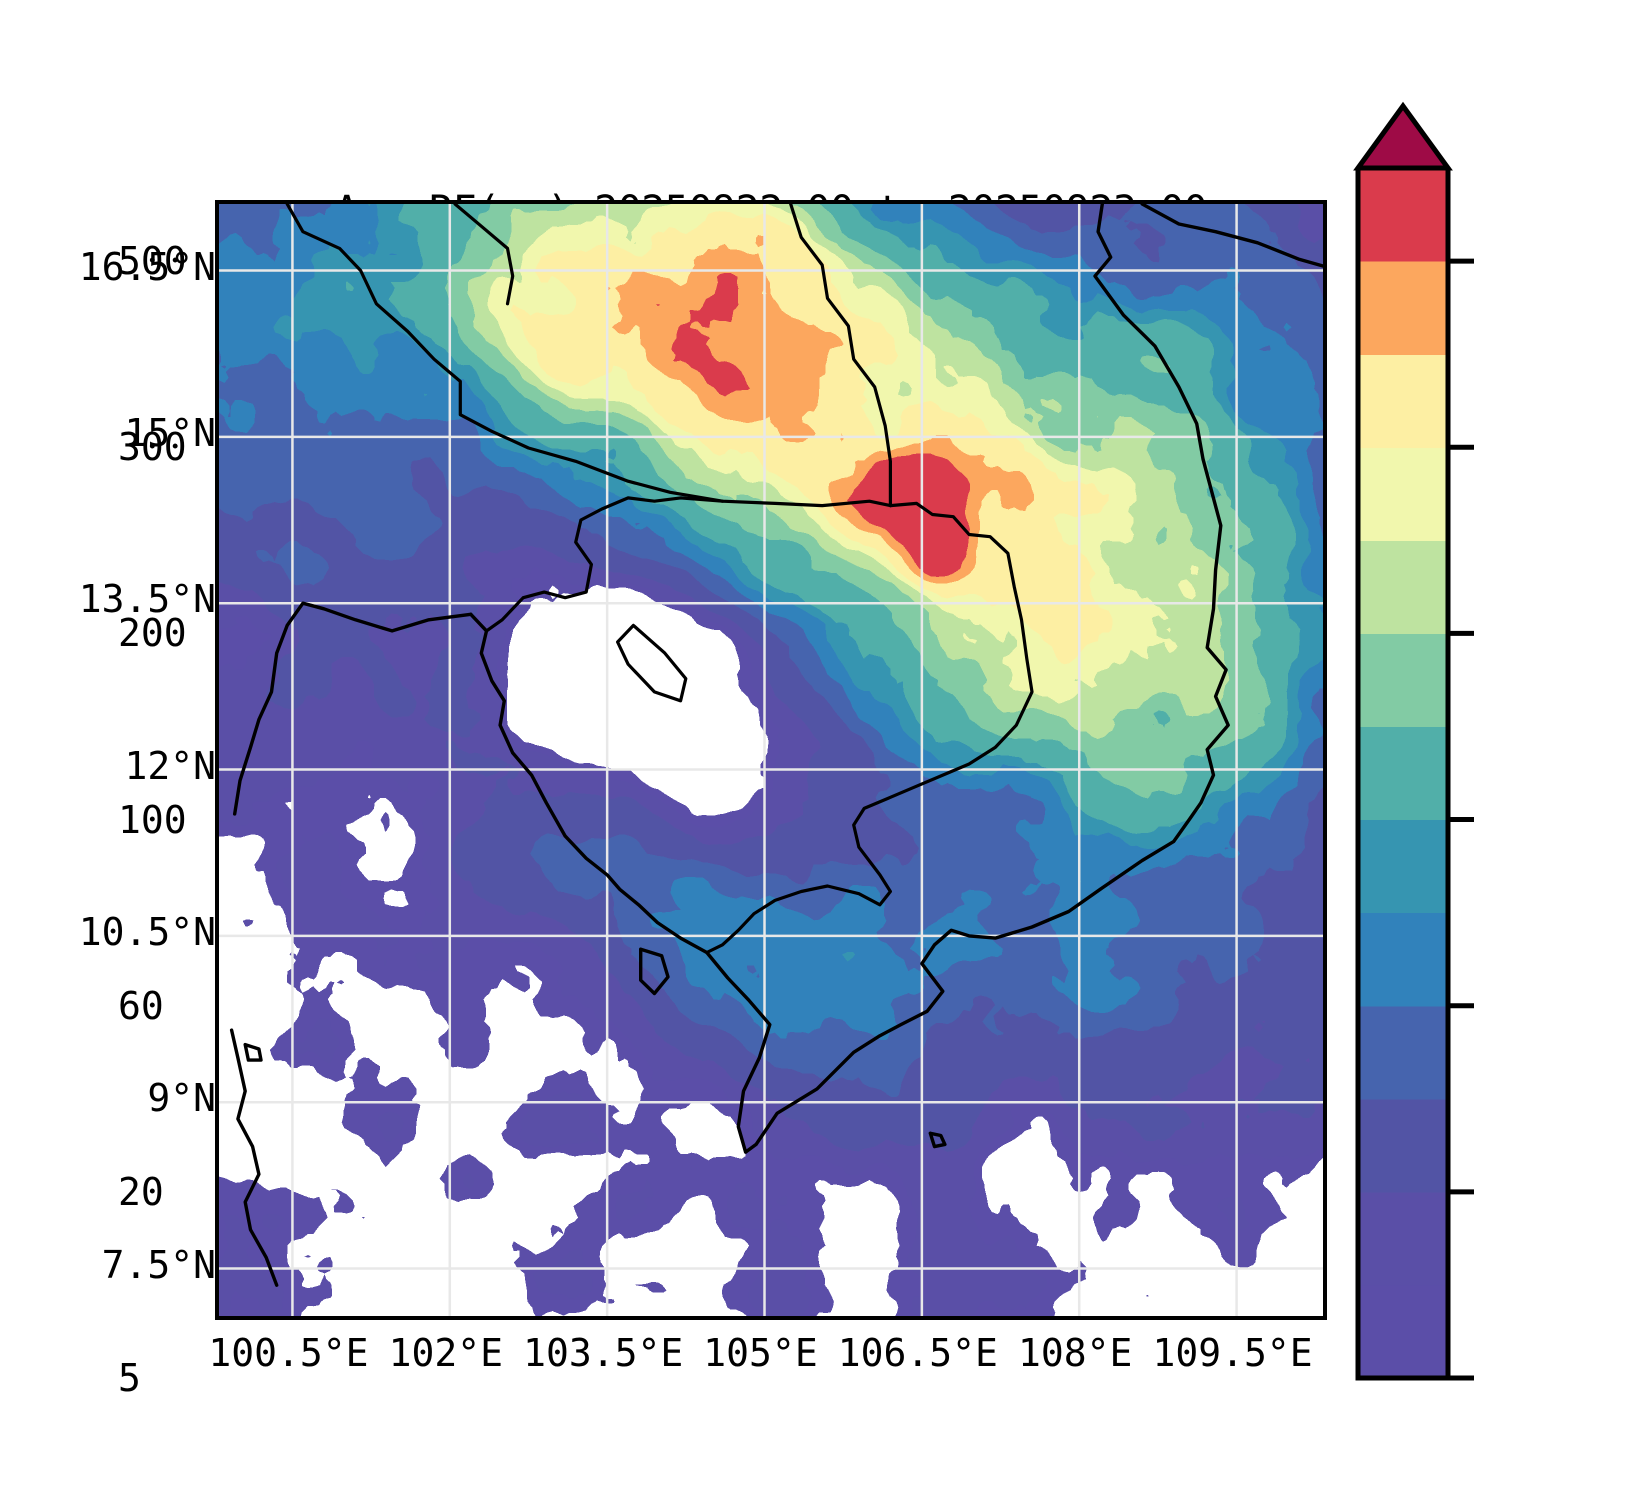 The height and width of the screenshot is (1500, 1650). What do you see at coordinates (152, 633) in the screenshot?
I see `colorbar-tick-label: 200` at bounding box center [152, 633].